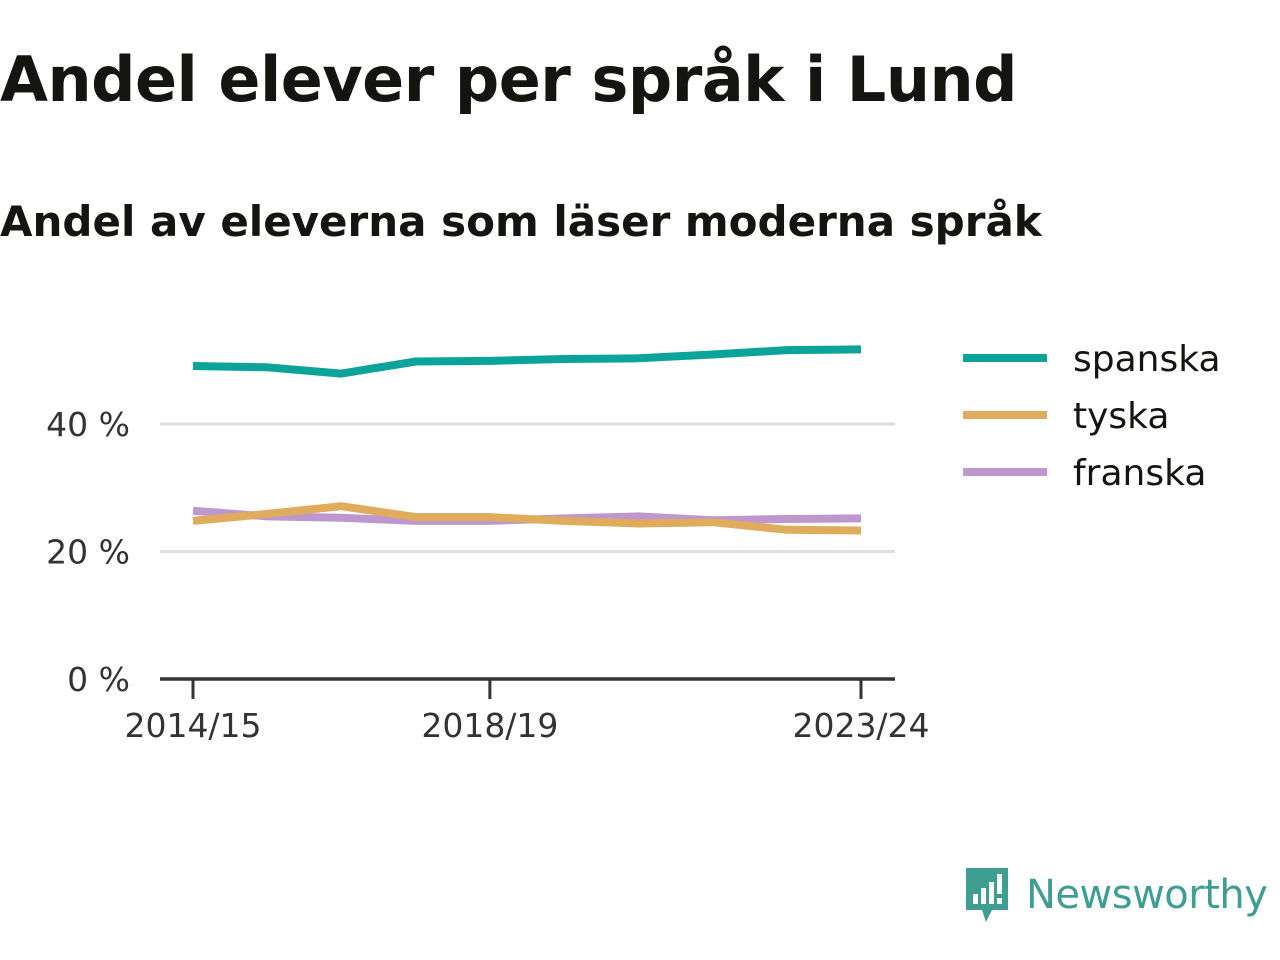 Image resolution: width=1280 pixels, height=960 pixels. What do you see at coordinates (489, 725) in the screenshot?
I see `x-tick-label: 2018/19` at bounding box center [489, 725].